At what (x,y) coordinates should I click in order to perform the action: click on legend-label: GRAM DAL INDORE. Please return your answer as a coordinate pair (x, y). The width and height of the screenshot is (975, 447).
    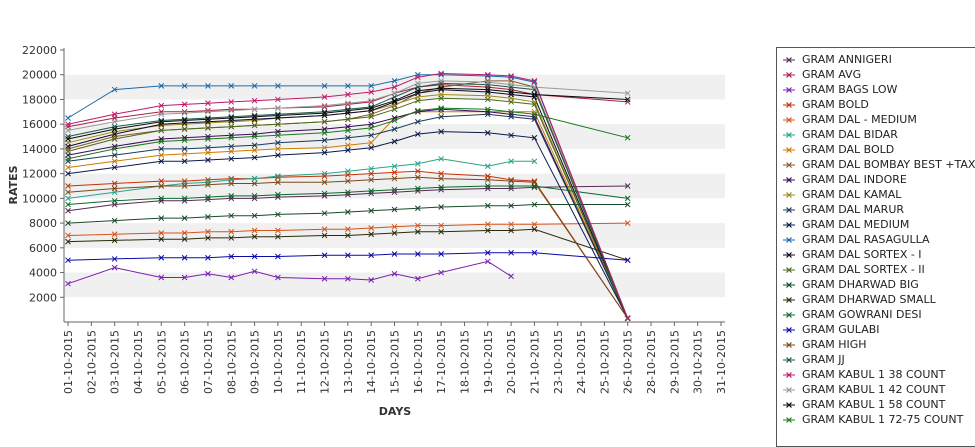
    Looking at the image, I should click on (854, 179).